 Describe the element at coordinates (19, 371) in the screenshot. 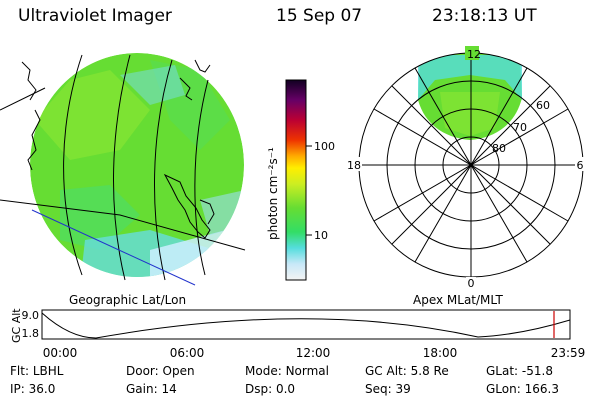

I see `info-label: Flt:` at that location.